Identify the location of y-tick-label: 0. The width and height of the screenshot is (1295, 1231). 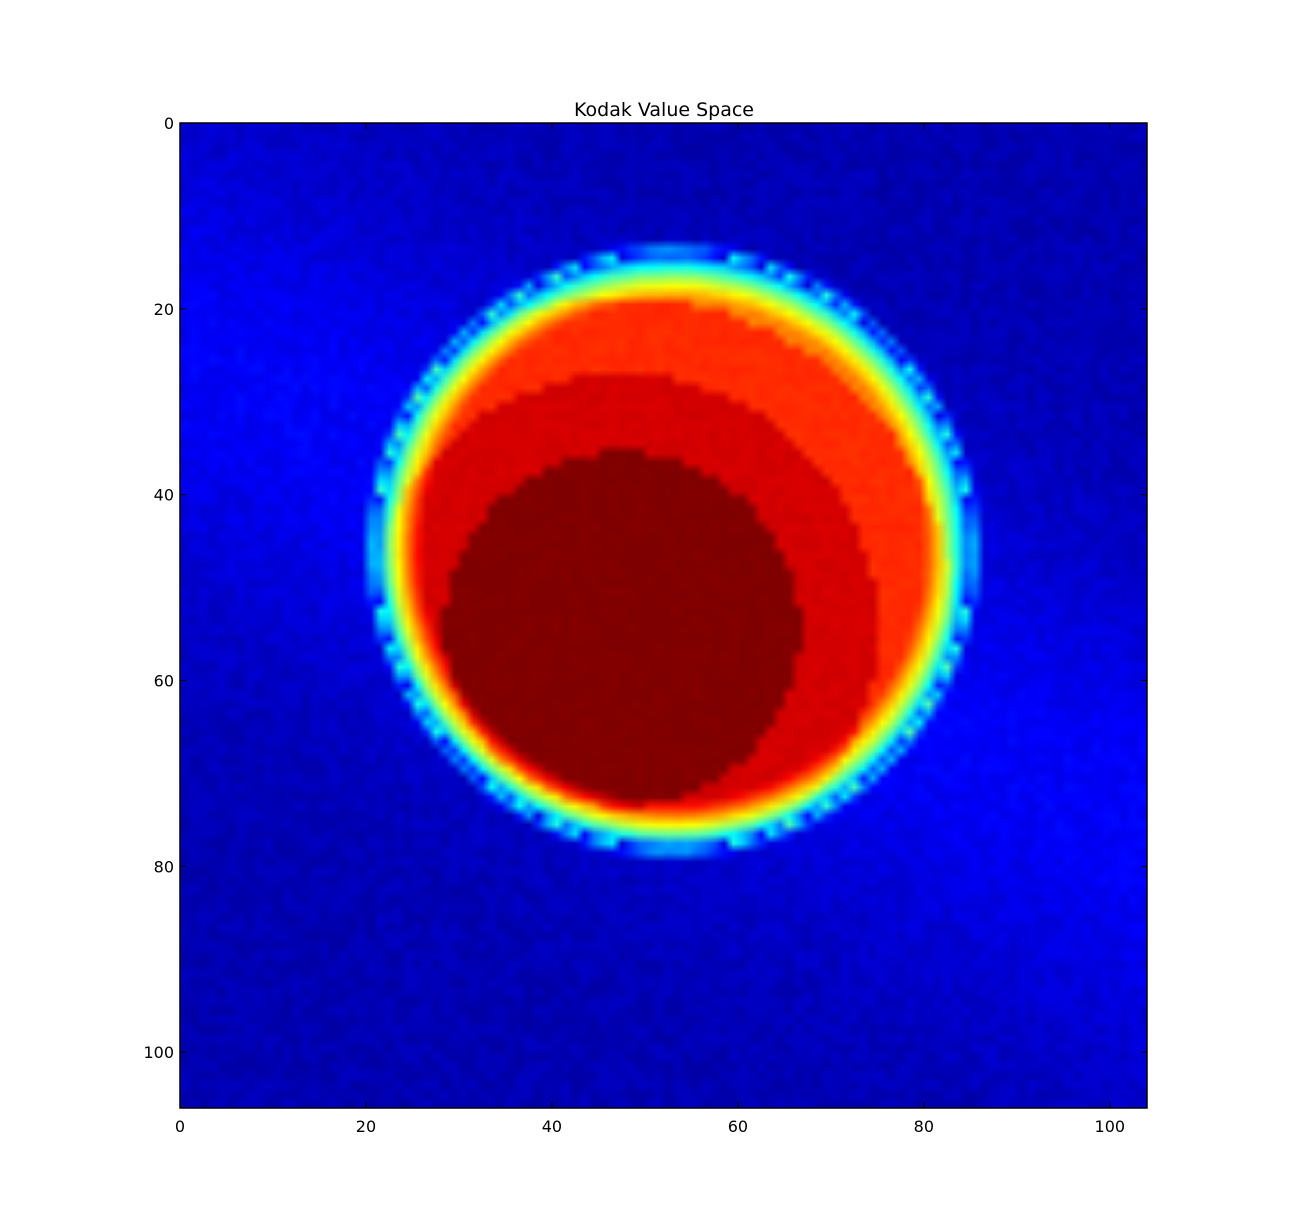
(169, 123).